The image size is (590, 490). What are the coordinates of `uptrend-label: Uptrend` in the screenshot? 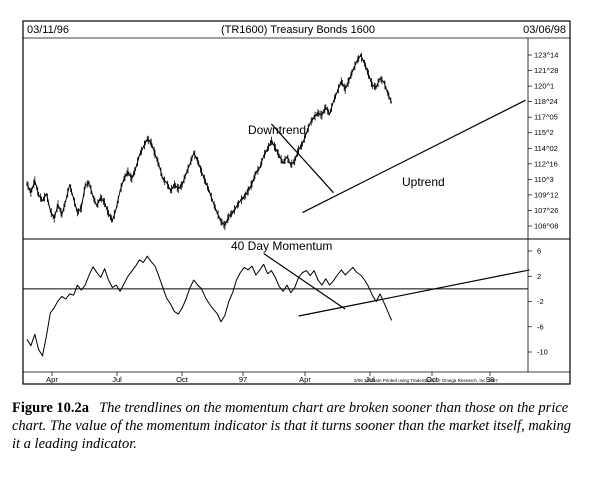 It's located at (423, 182).